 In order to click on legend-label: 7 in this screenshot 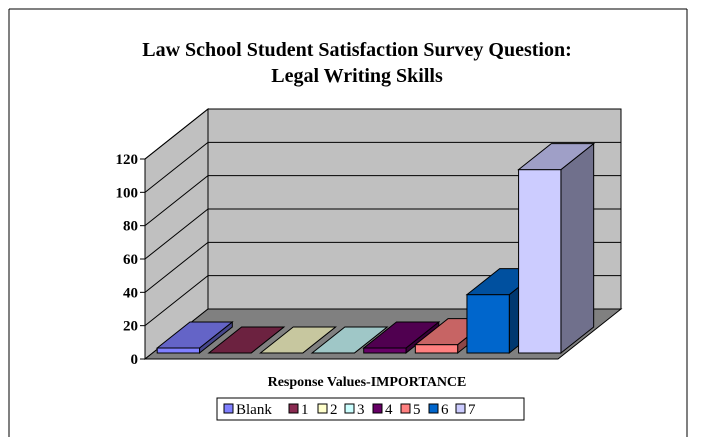, I will do `click(472, 410)`.